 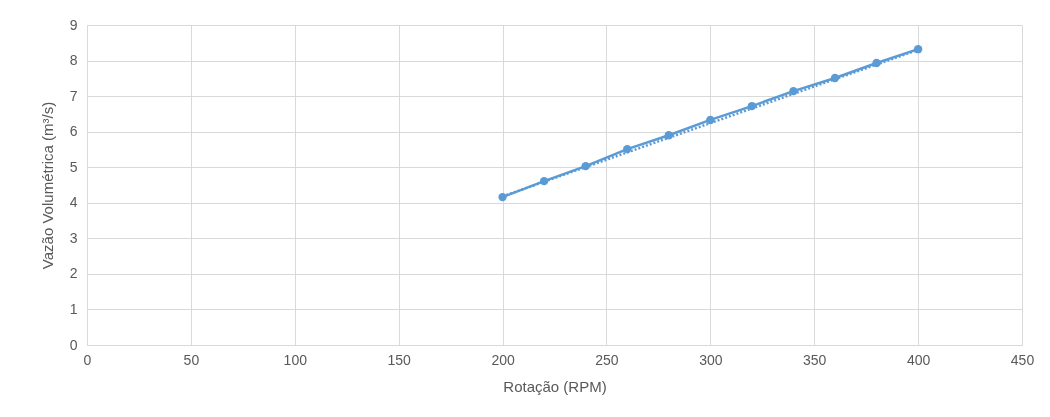 What do you see at coordinates (711, 359) in the screenshot?
I see `x-tick-label: 300` at bounding box center [711, 359].